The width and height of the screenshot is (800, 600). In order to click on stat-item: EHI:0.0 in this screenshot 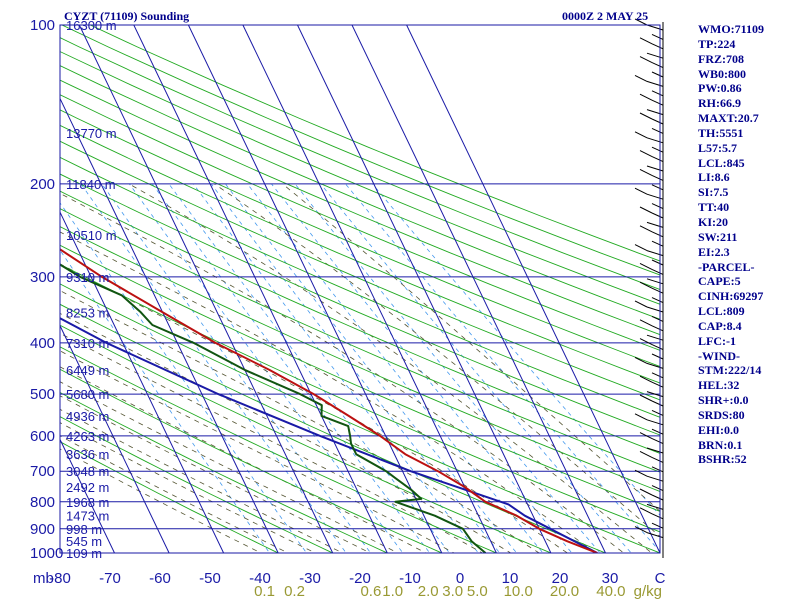, I will do `click(719, 429)`.